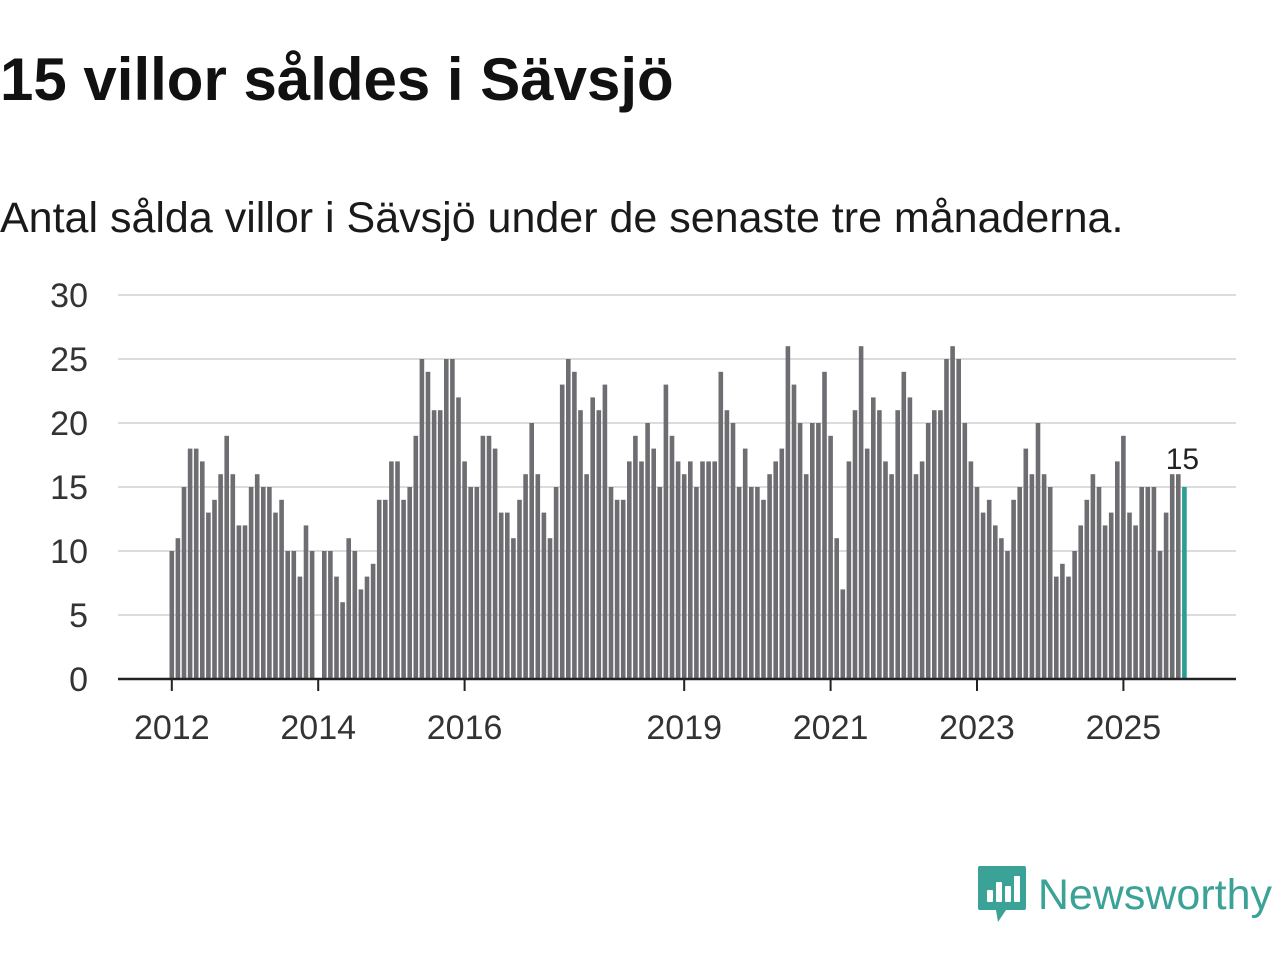 This screenshot has width=1280, height=960. I want to click on bar-highlighted, so click(1184, 583).